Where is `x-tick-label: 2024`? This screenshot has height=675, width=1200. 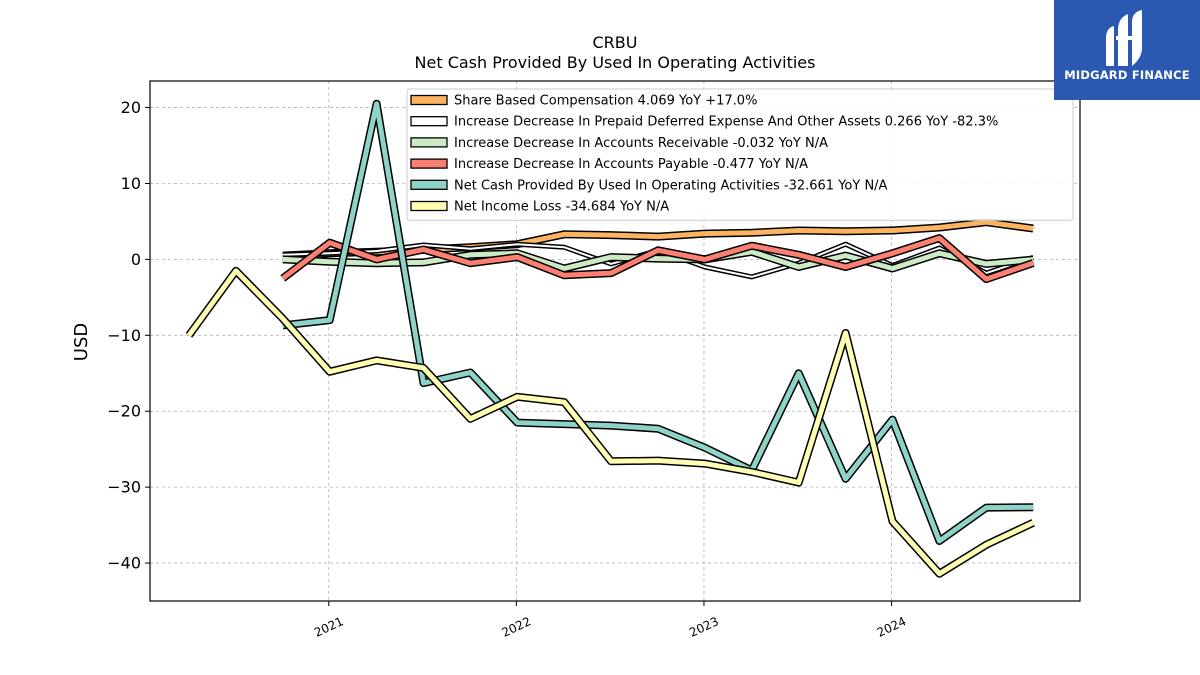
x-tick-label: 2024 is located at coordinates (892, 627).